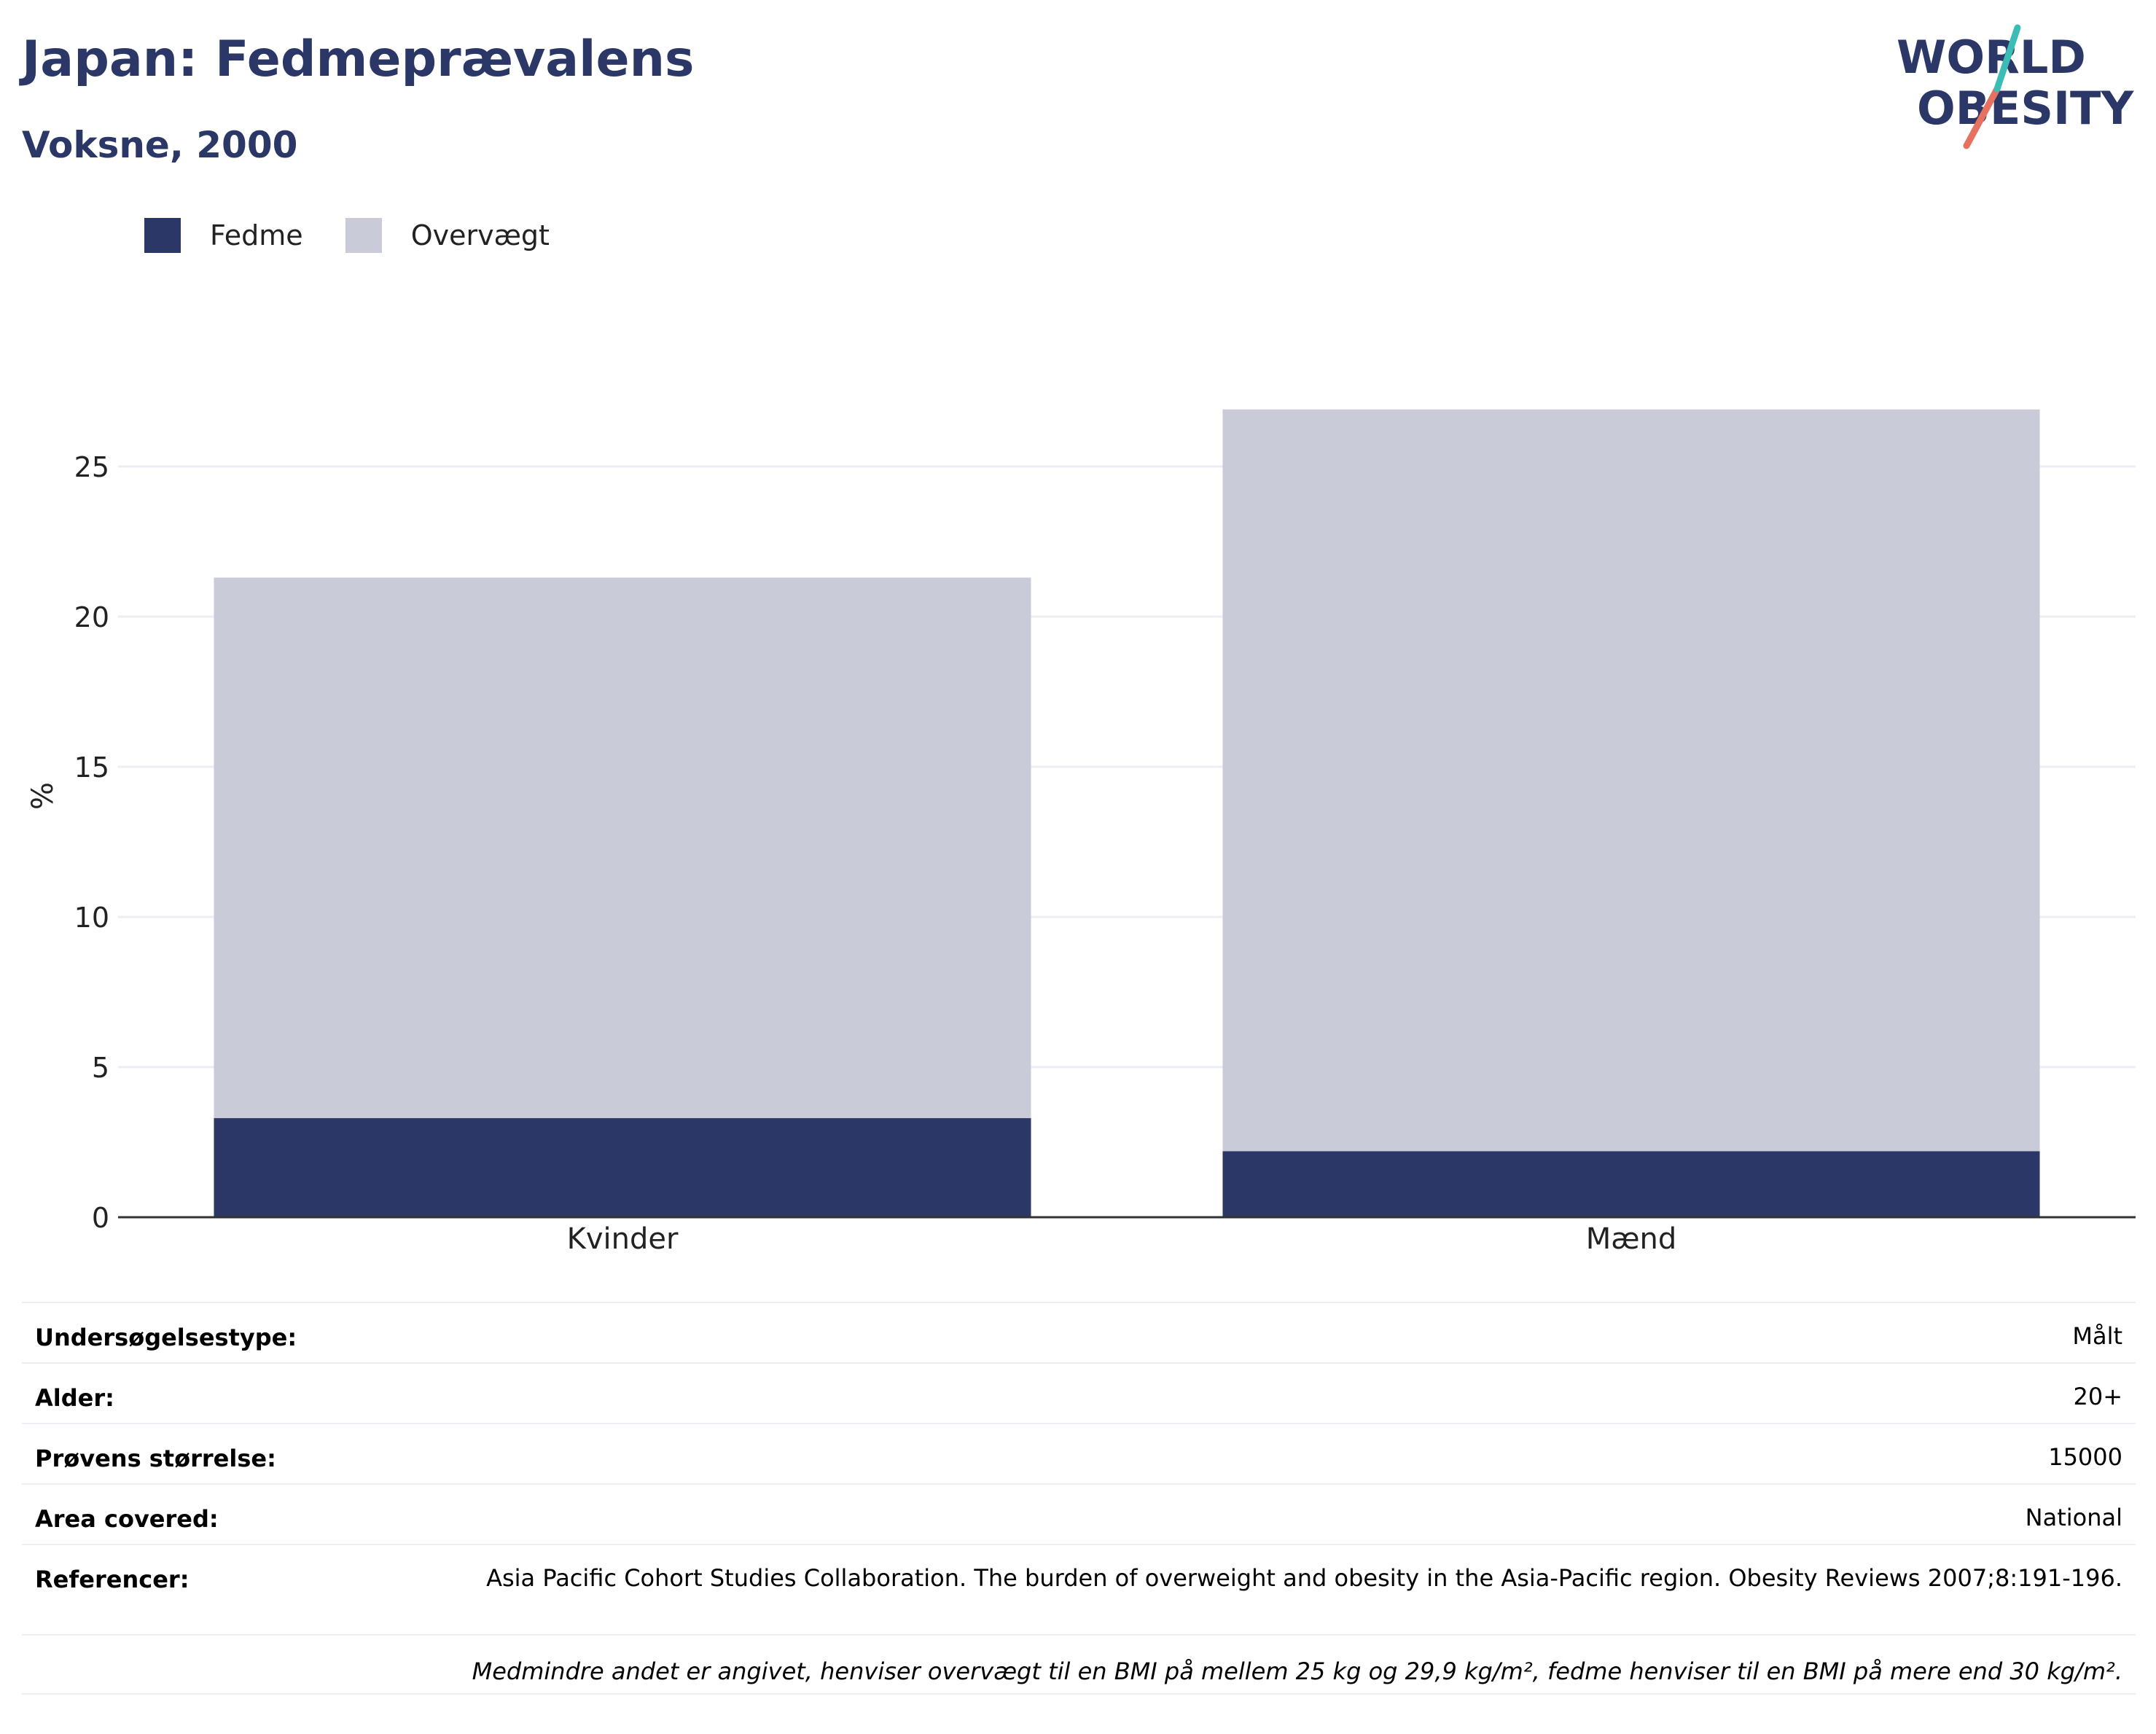 This screenshot has height=1734, width=2156. Describe the element at coordinates (162, 235) in the screenshot. I see `legend-swatch-fedme` at that location.